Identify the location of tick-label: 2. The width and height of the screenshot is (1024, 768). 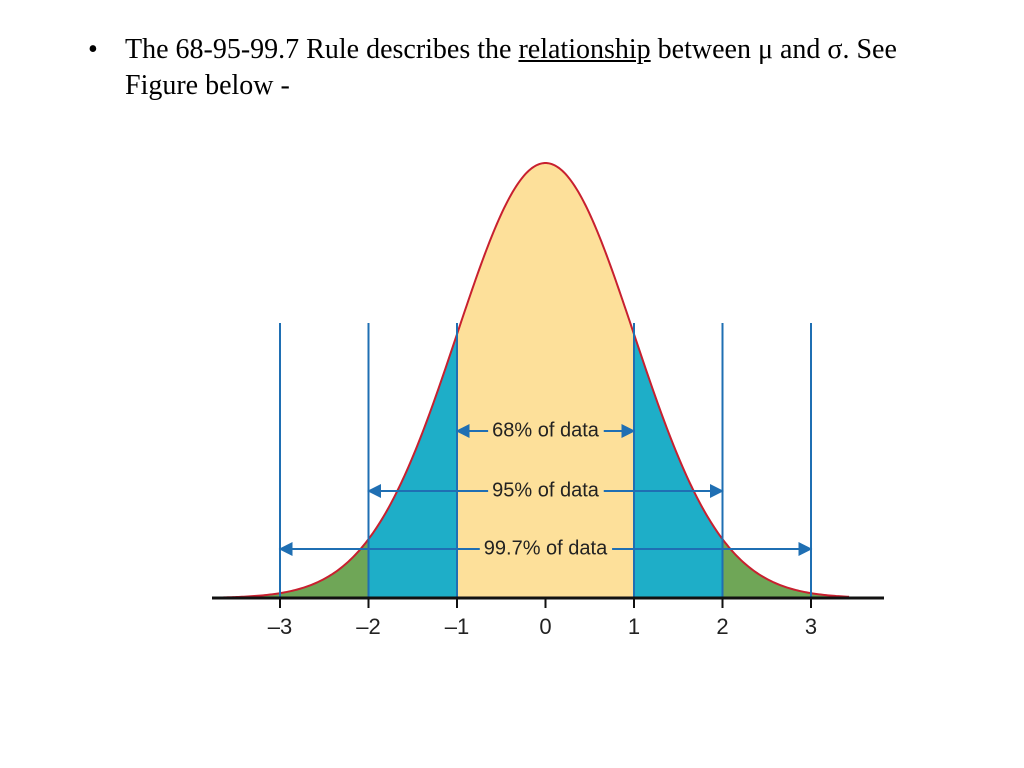
(722, 626).